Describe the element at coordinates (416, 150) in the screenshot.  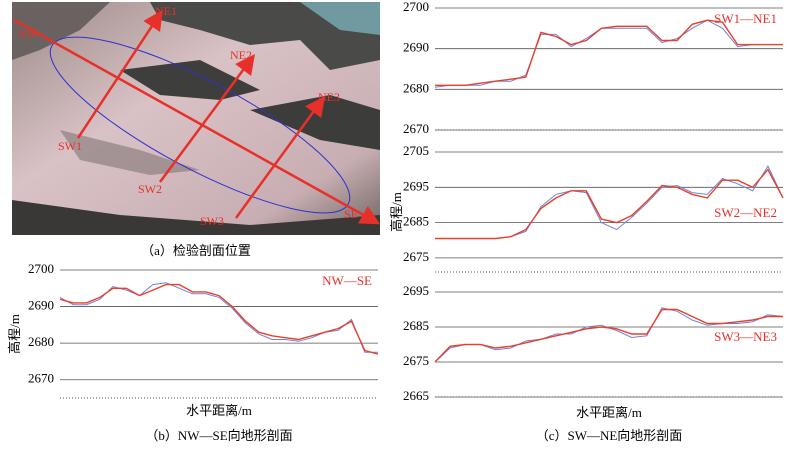
I see `y-tick-label: 2705` at that location.